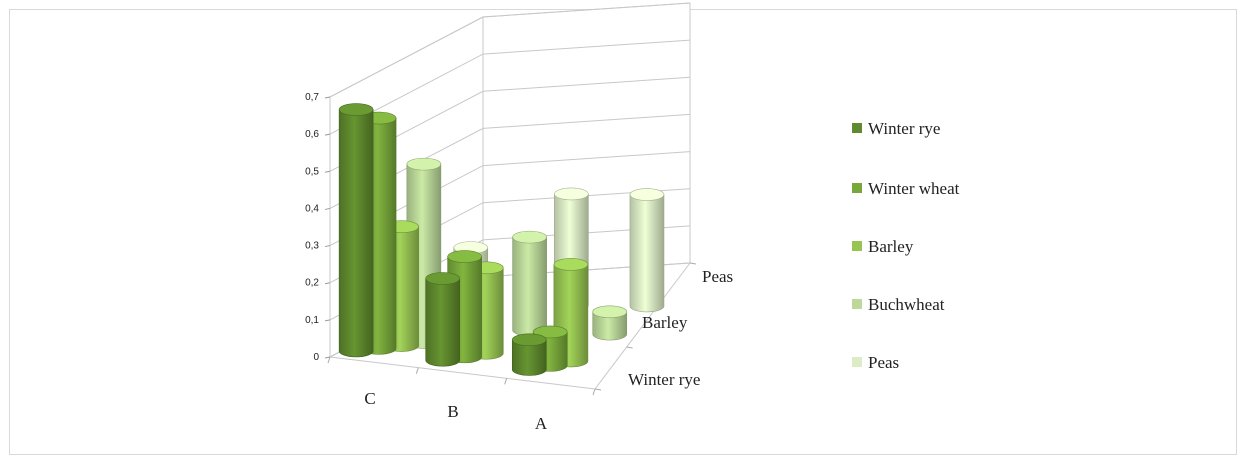 Image resolution: width=1244 pixels, height=462 pixels. What do you see at coordinates (891, 246) in the screenshot?
I see `legend-label: Barley` at bounding box center [891, 246].